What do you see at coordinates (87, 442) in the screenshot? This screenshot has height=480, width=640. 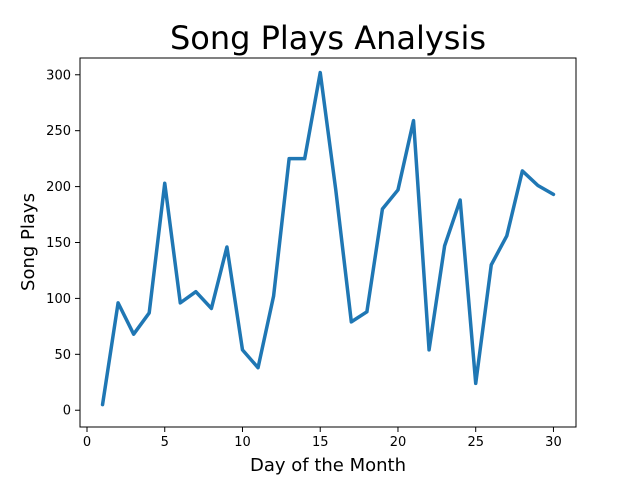 I see `x-tick-label: 0` at bounding box center [87, 442].